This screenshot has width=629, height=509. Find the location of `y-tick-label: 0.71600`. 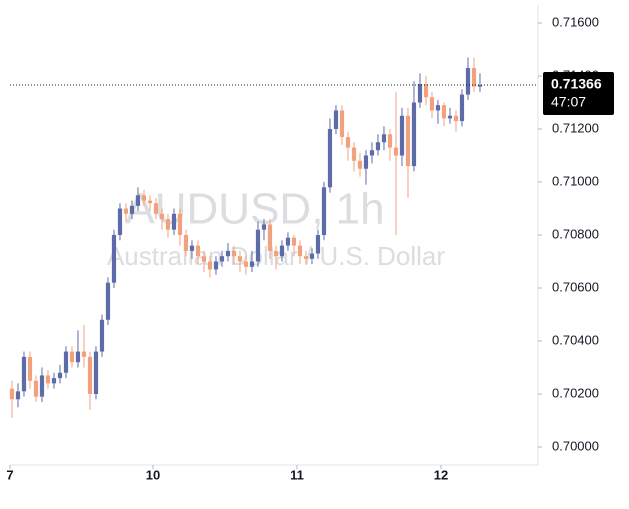

y-tick-label: 0.71600 is located at coordinates (575, 21).